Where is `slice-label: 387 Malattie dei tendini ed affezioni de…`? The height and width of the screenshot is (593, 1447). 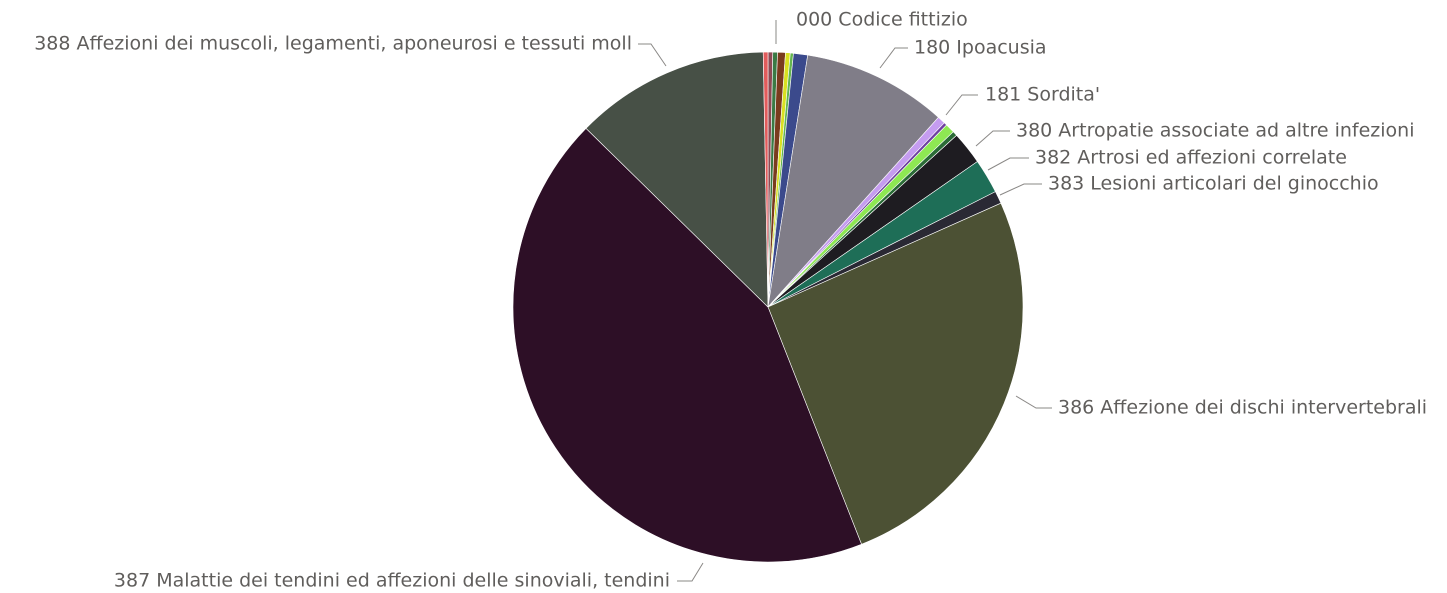 slice-label: 387 Malattie dei tendini ed affezioni de… is located at coordinates (392, 581).